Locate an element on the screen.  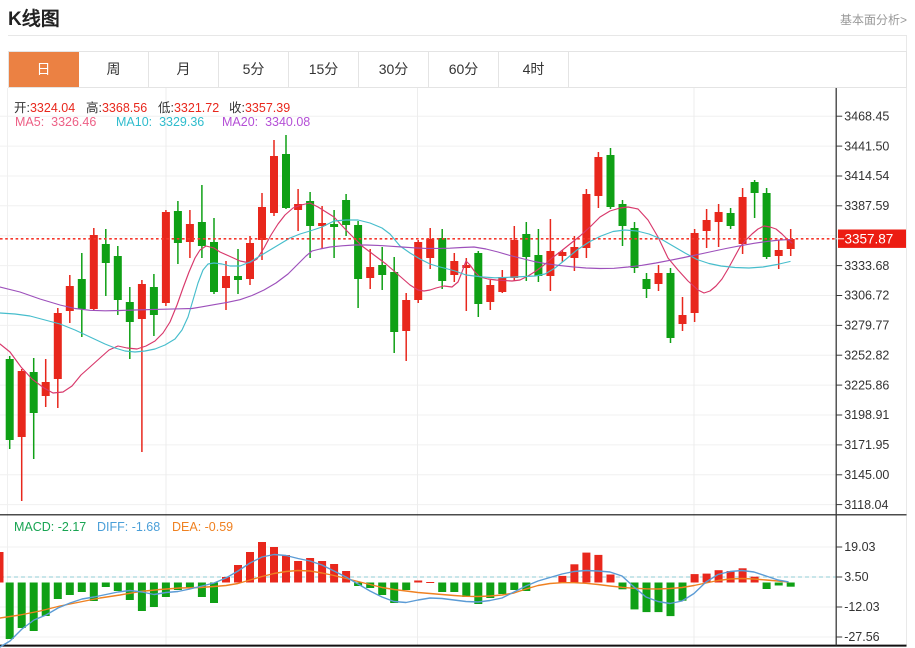
svg-text: 3171.95 is located at coordinates (866, 445).